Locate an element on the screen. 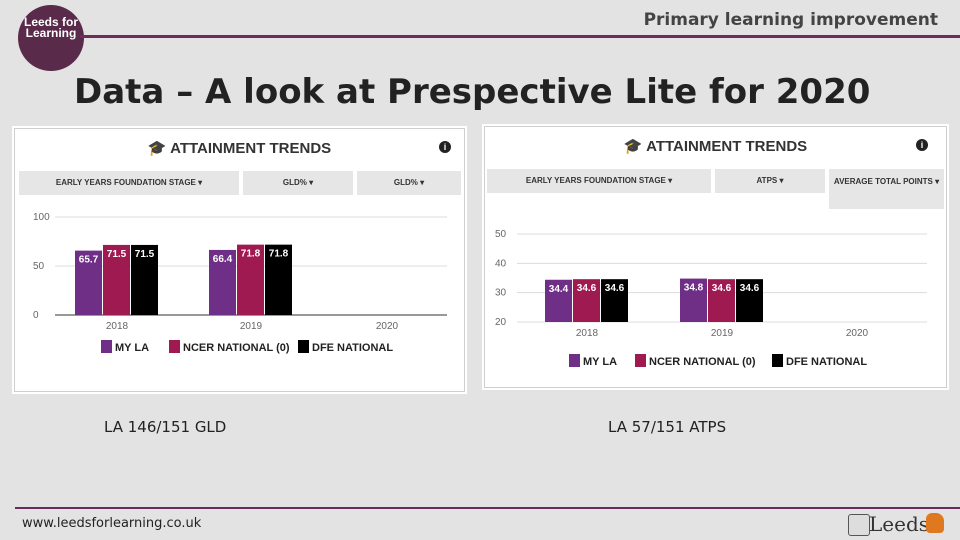  footer-divider is located at coordinates (487, 508).